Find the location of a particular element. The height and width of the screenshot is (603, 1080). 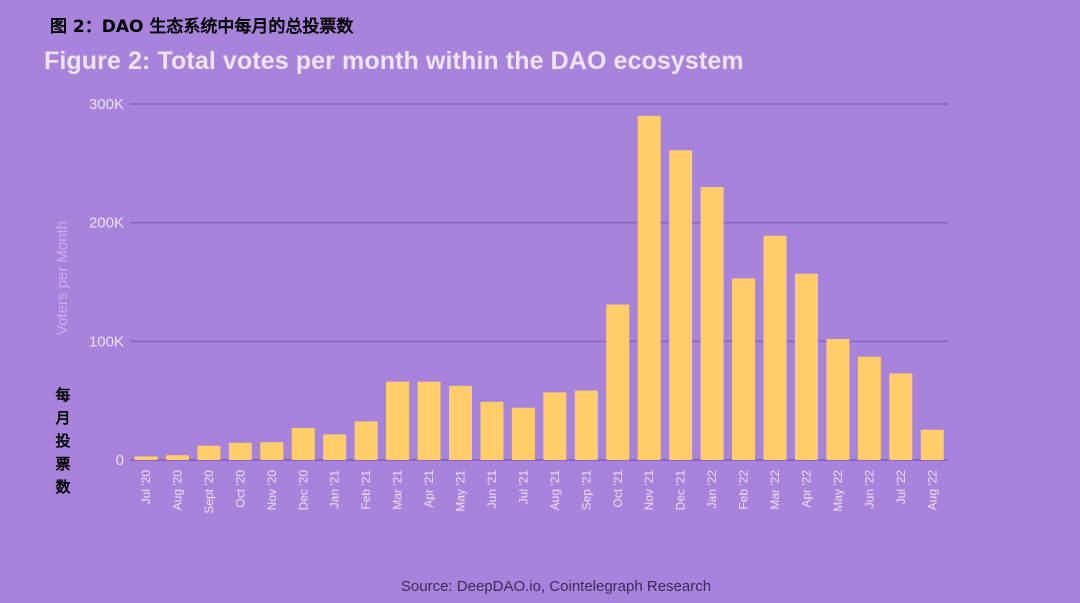

x-tick-label: Apr '22 is located at coordinates (806, 489).